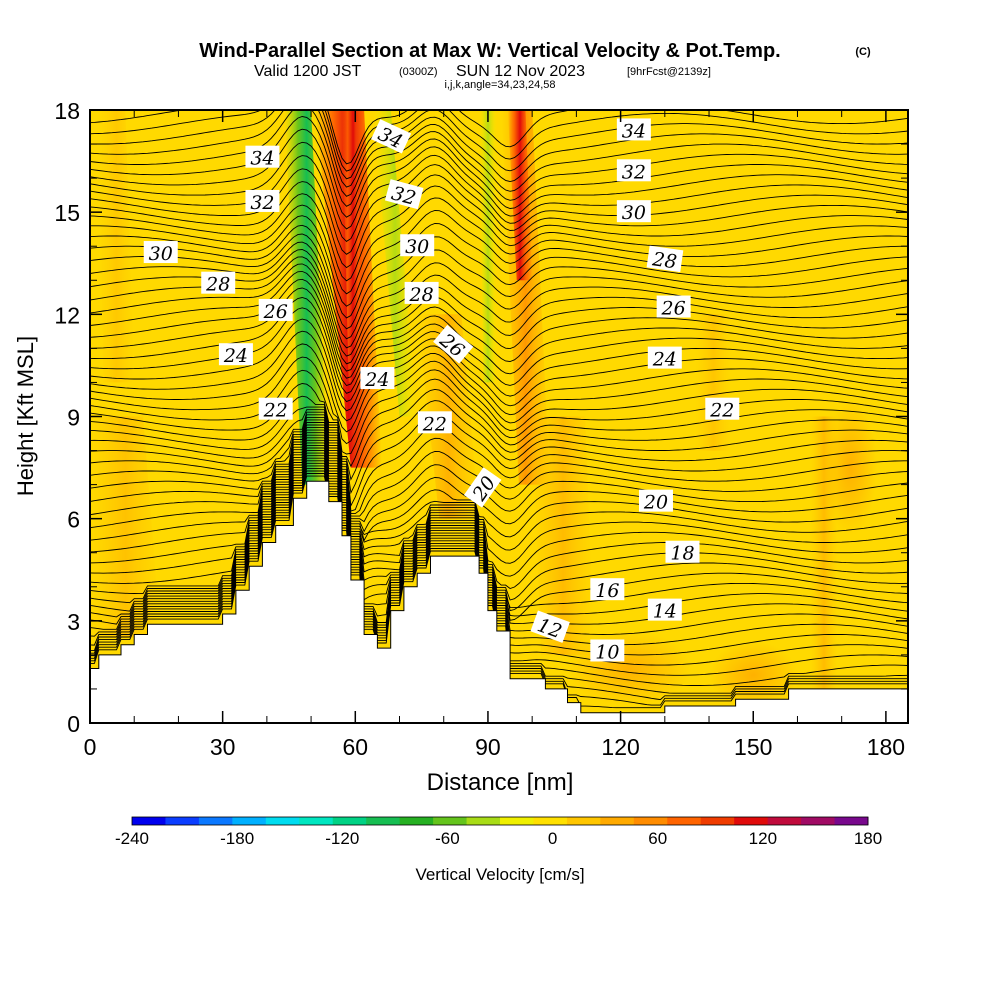 This screenshot has height=1000, width=1000. Describe the element at coordinates (67, 315) in the screenshot. I see `y-tick-label: 12` at that location.